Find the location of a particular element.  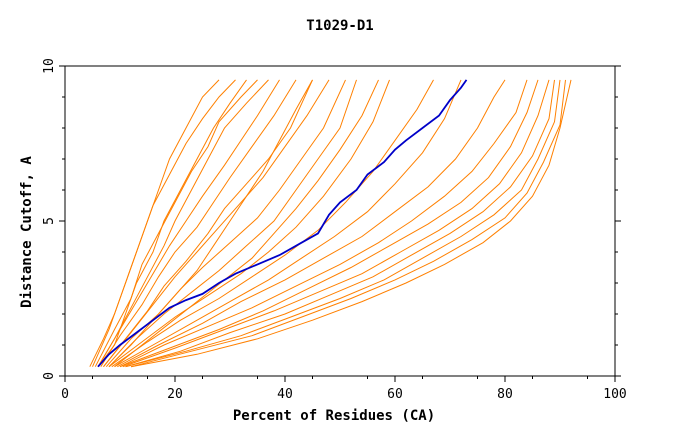

y-tick-label-10: 10 is located at coordinates (49, 66).